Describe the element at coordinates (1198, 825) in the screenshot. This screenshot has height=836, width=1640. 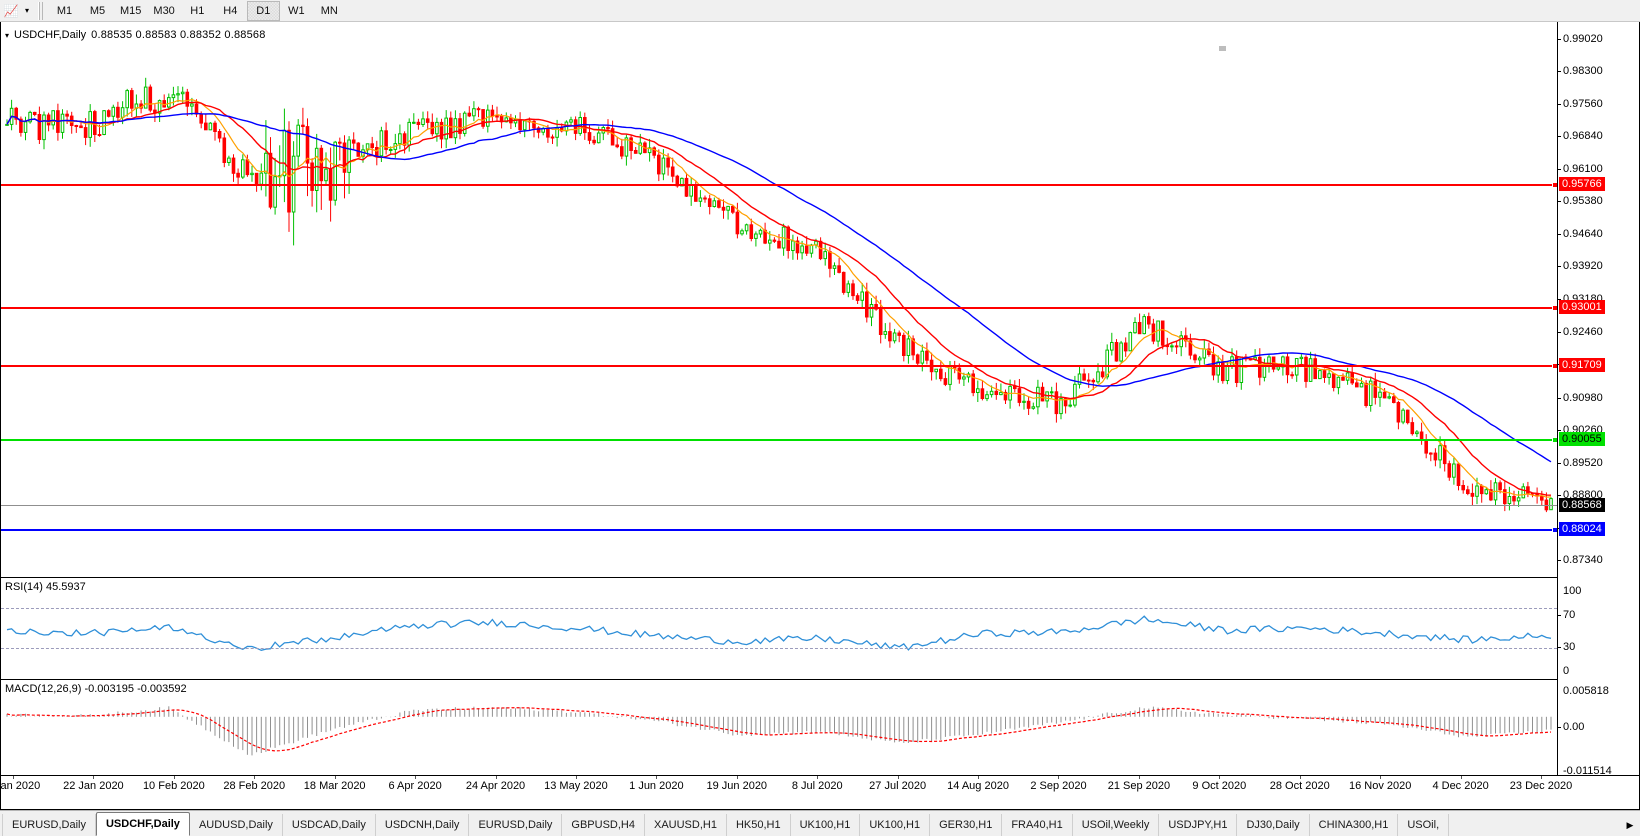
I see `chart-tab-usdjpy-h1: USDJPY,H1` at that location.